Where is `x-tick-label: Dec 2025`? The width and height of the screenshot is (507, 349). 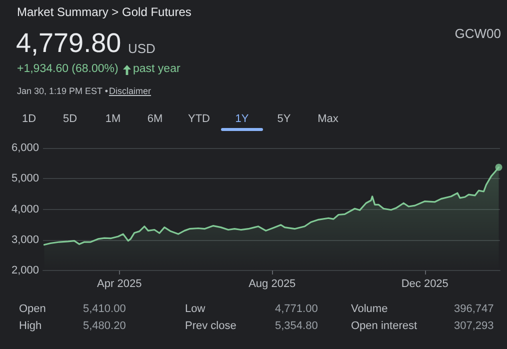
x-tick-label: Dec 2025 is located at coordinates (424, 284).